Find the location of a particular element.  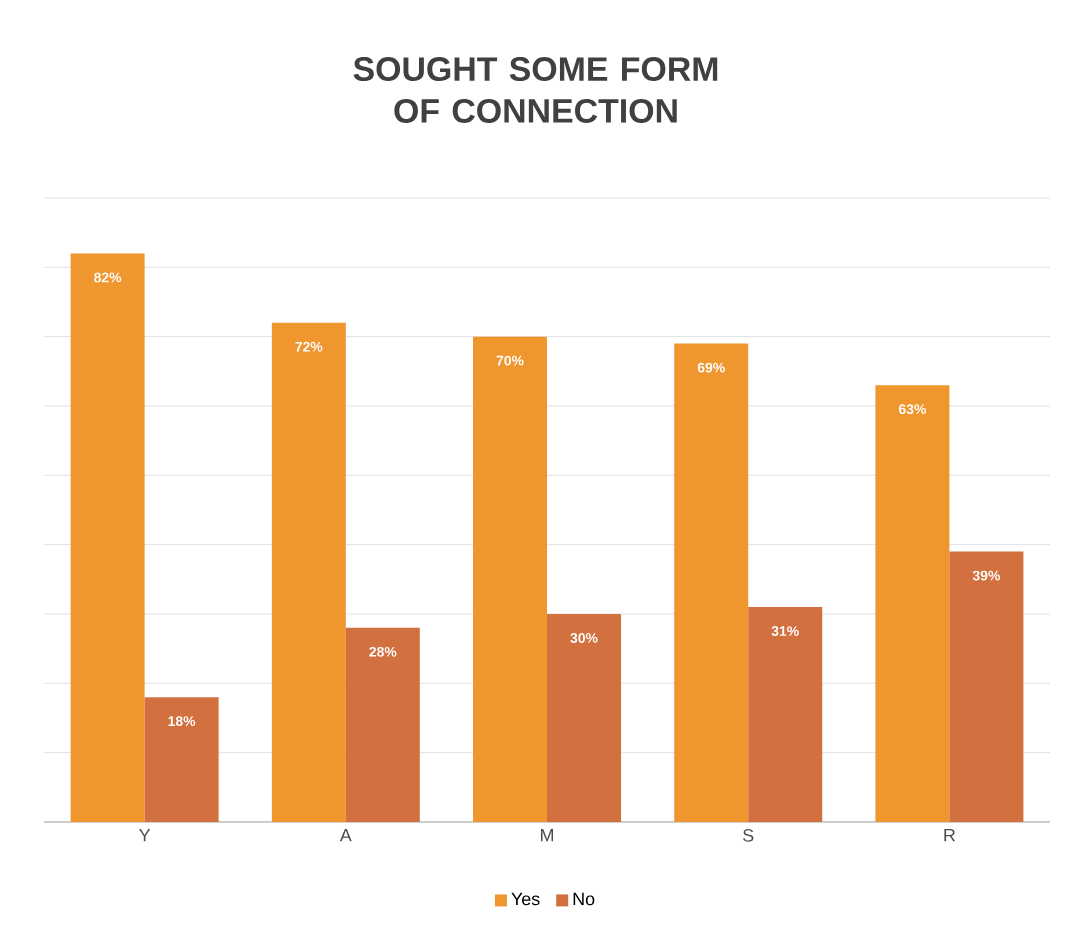

legend-label: Yes is located at coordinates (525, 899).